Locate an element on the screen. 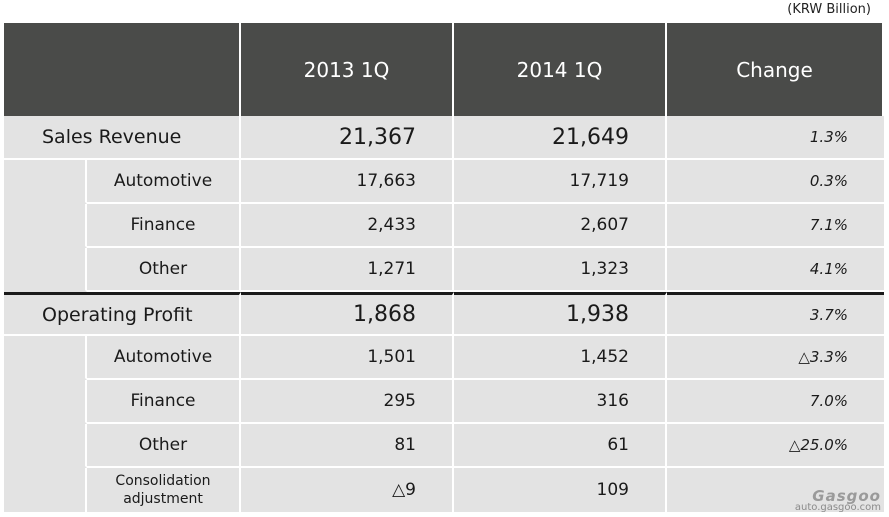  row-label-consolidation-adjustment: Consolidation adjustment is located at coordinates (164, 490).